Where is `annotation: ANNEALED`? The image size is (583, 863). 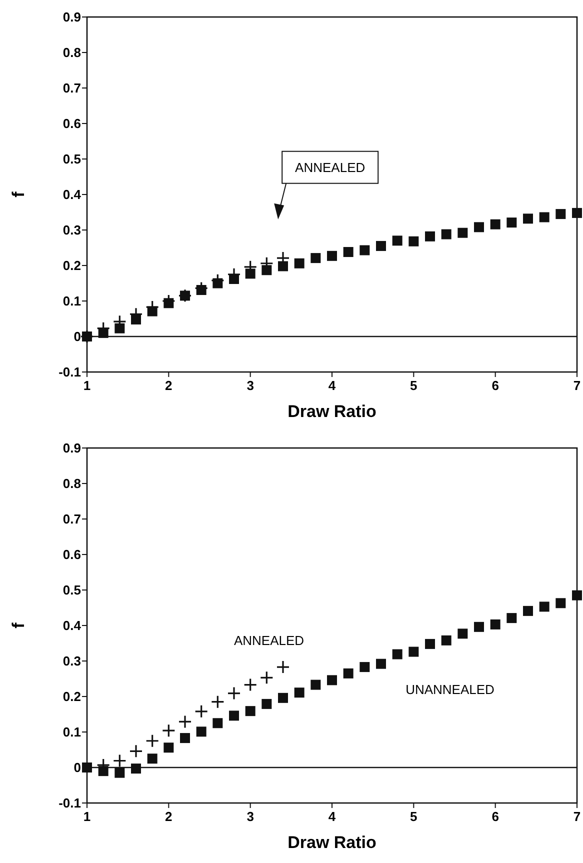
annotation: ANNEALED is located at coordinates (330, 167).